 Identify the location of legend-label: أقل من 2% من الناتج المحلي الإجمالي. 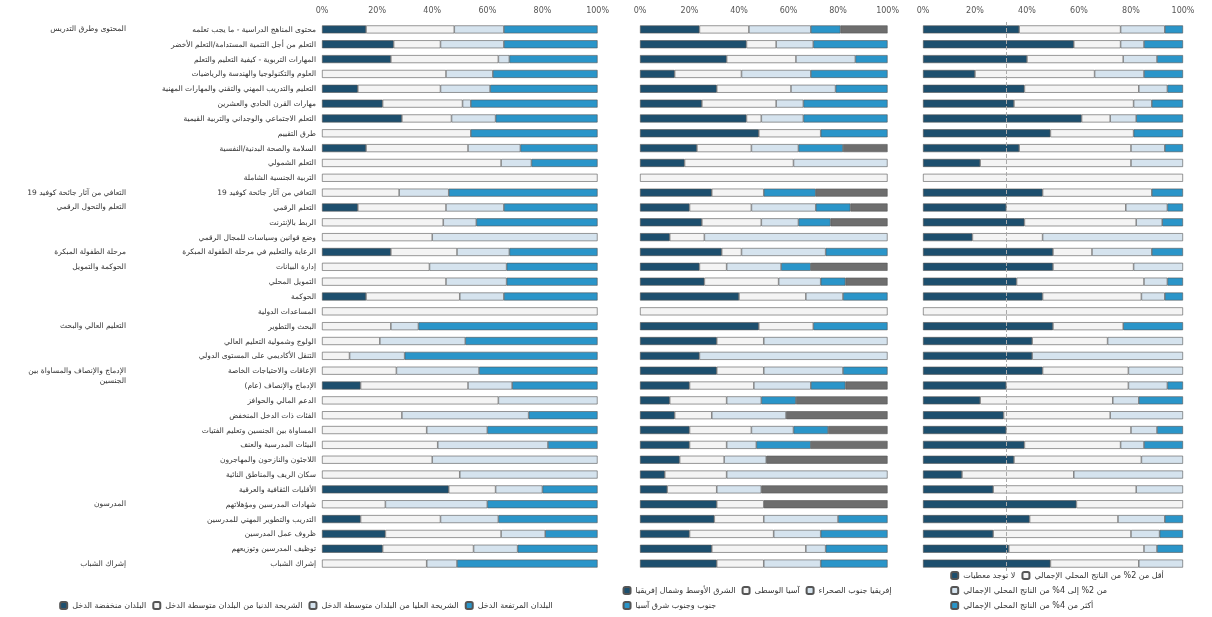
(1099, 575).